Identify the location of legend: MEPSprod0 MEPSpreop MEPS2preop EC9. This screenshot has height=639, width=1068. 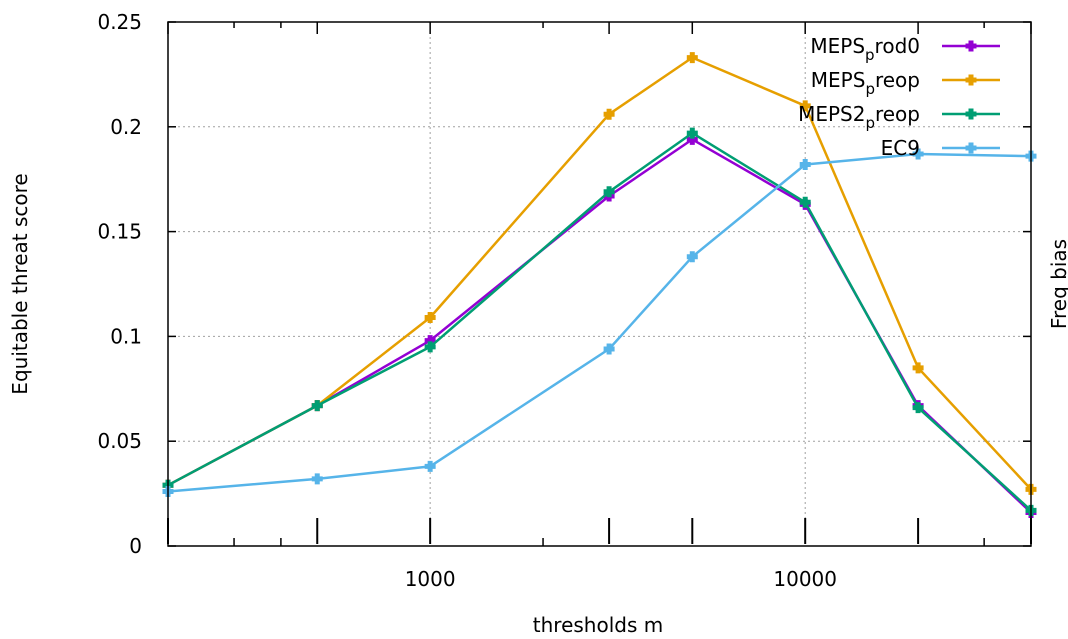
(899, 97).